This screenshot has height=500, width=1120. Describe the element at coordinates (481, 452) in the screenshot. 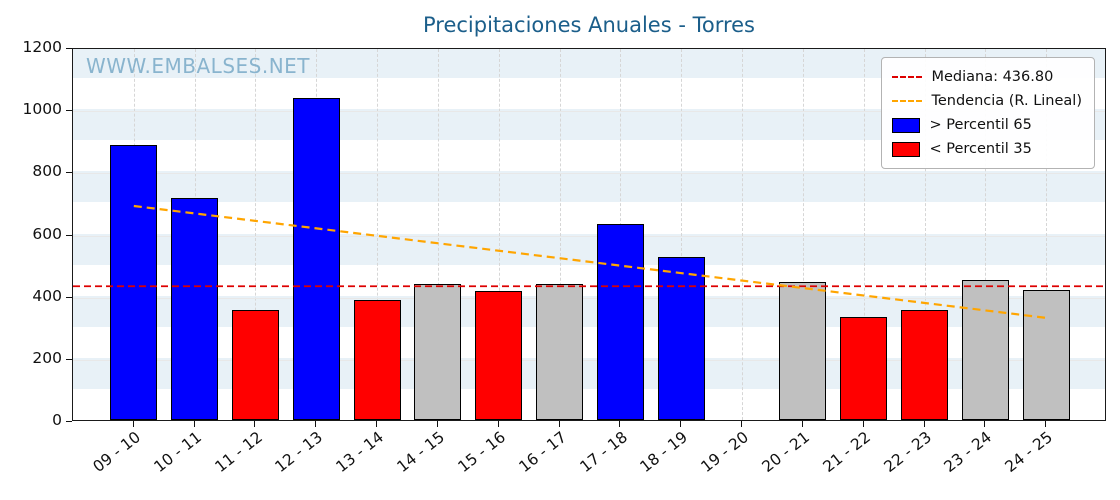

I see `x-tick-label-text: 15 - 16` at that location.